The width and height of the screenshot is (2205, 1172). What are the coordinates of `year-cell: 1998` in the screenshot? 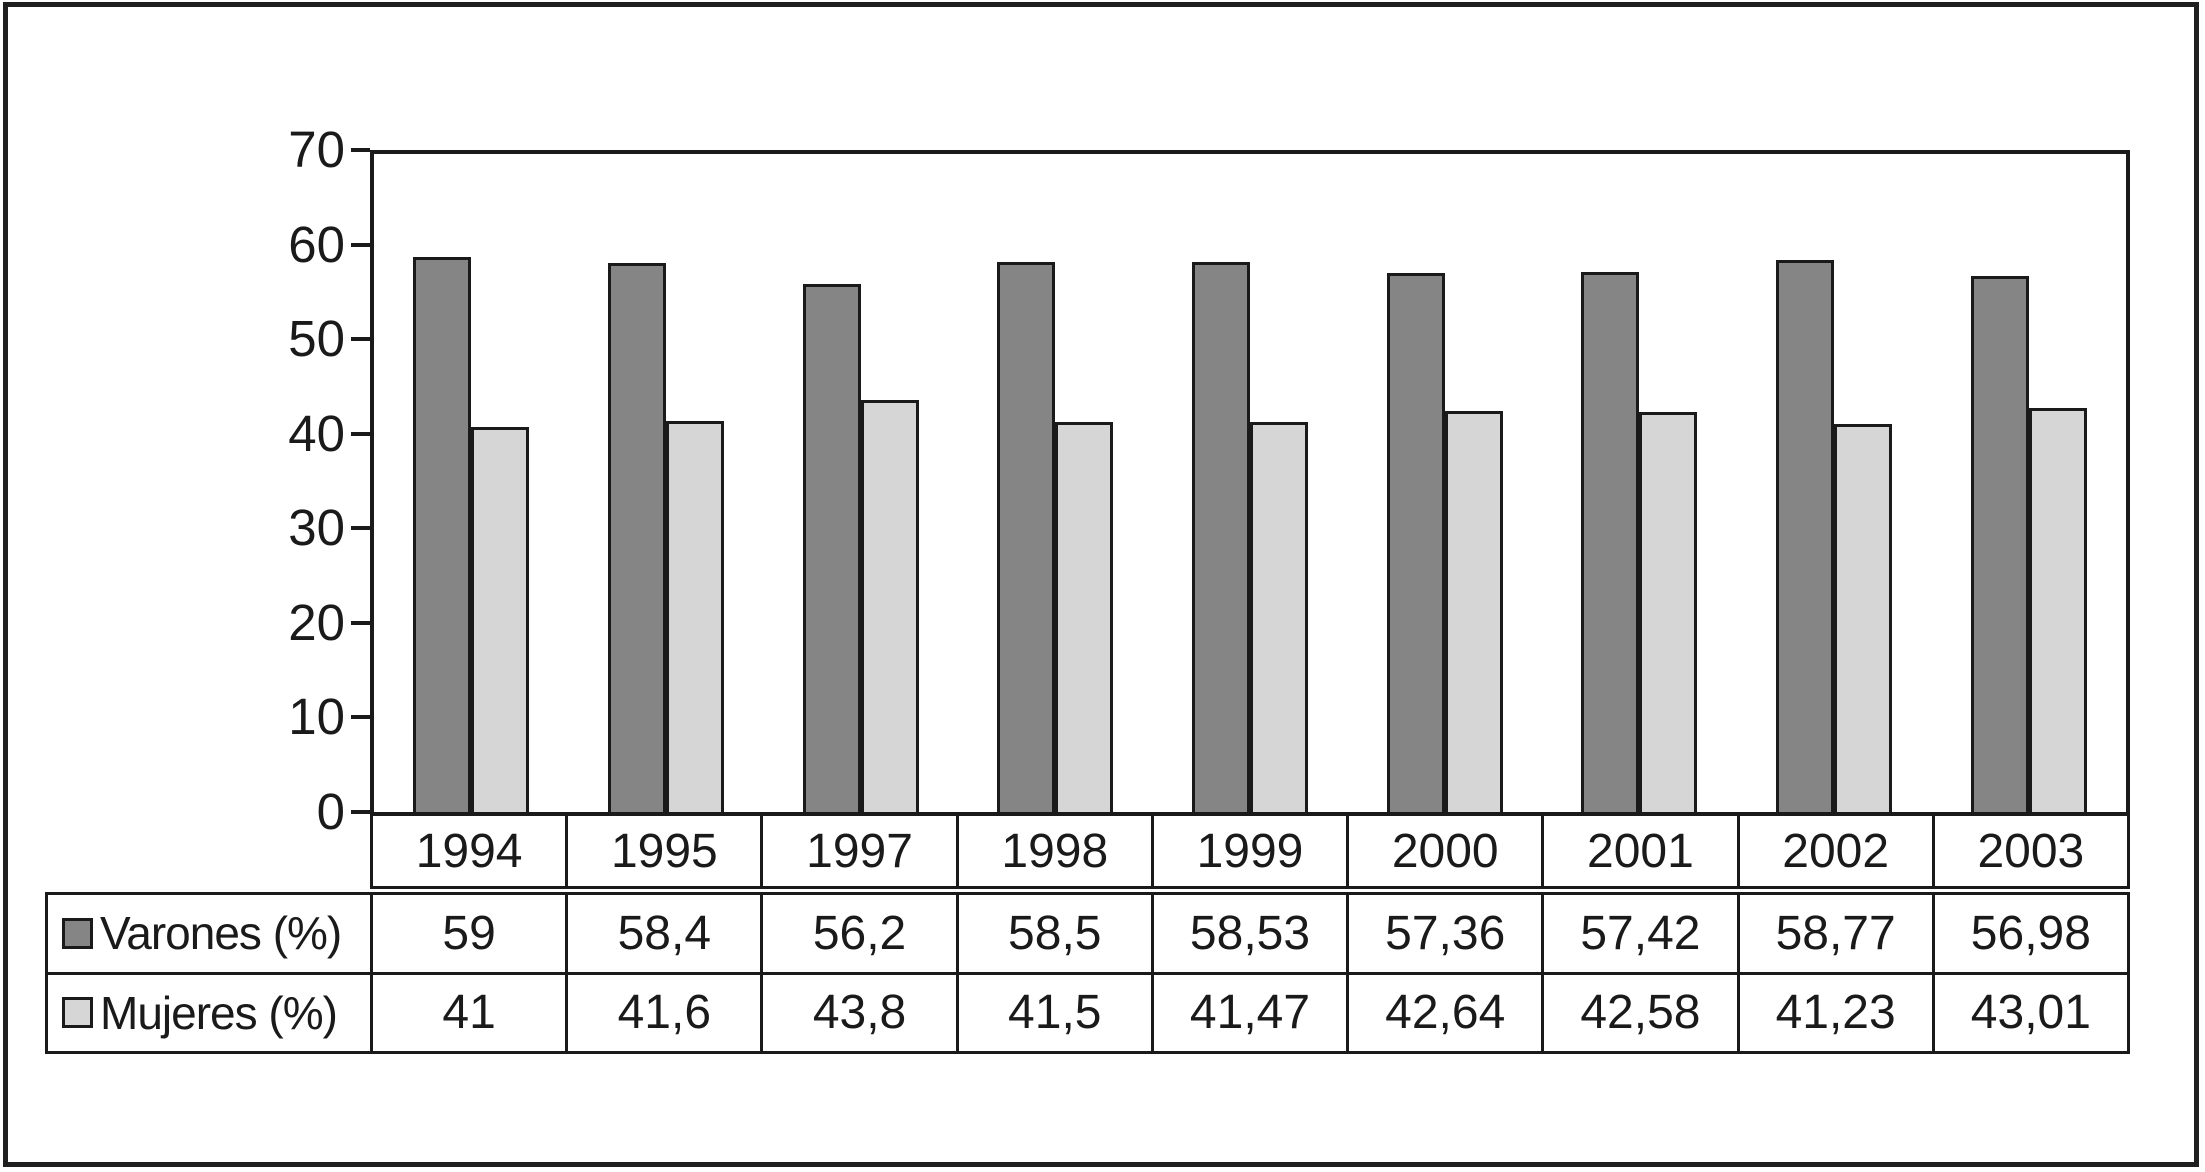 It's located at (1053, 851).